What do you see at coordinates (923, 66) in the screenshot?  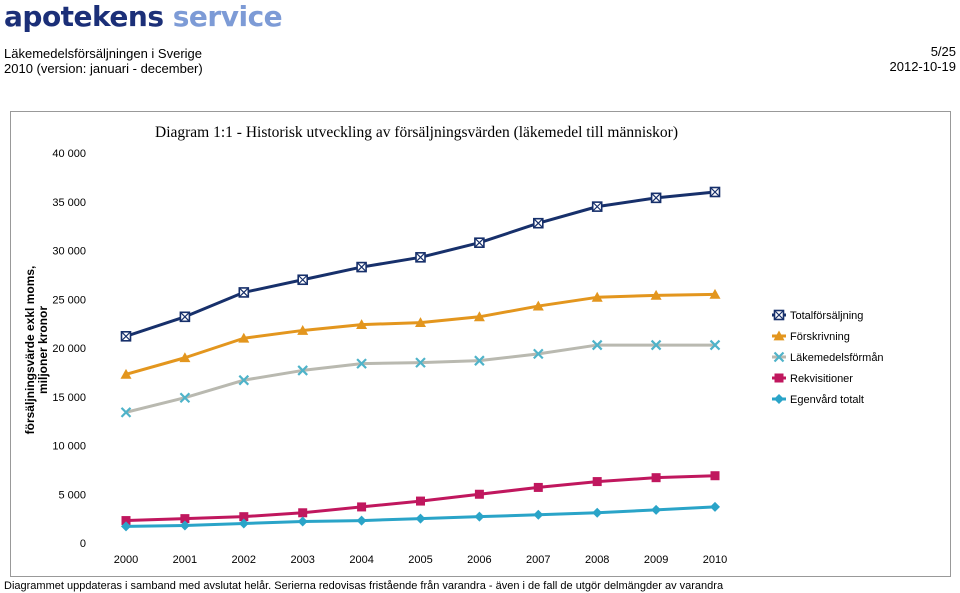 I see `report-date: 2012-10-19` at bounding box center [923, 66].